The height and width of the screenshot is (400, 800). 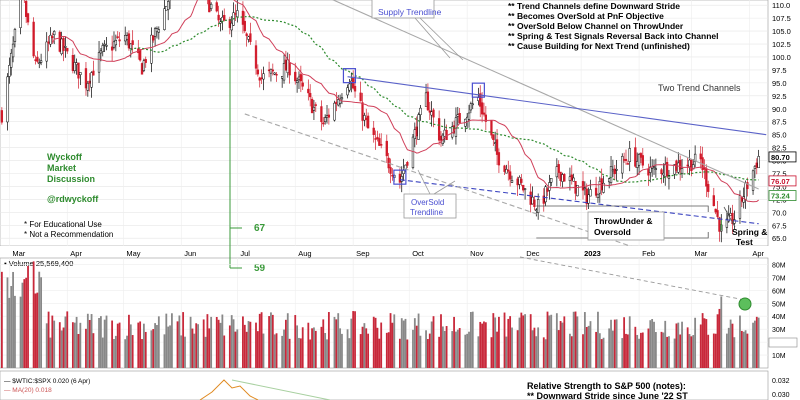 What do you see at coordinates (65, 157) in the screenshot?
I see `wyckoff-label-1: Wyckoff` at bounding box center [65, 157].